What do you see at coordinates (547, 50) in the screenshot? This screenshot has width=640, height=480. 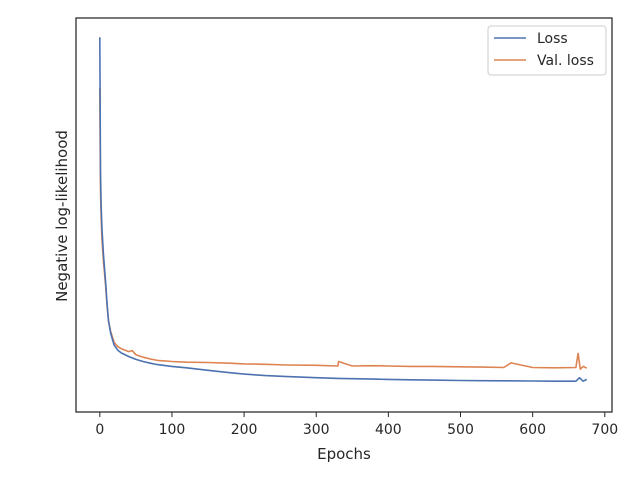 I see `legend: Loss Val. loss` at bounding box center [547, 50].